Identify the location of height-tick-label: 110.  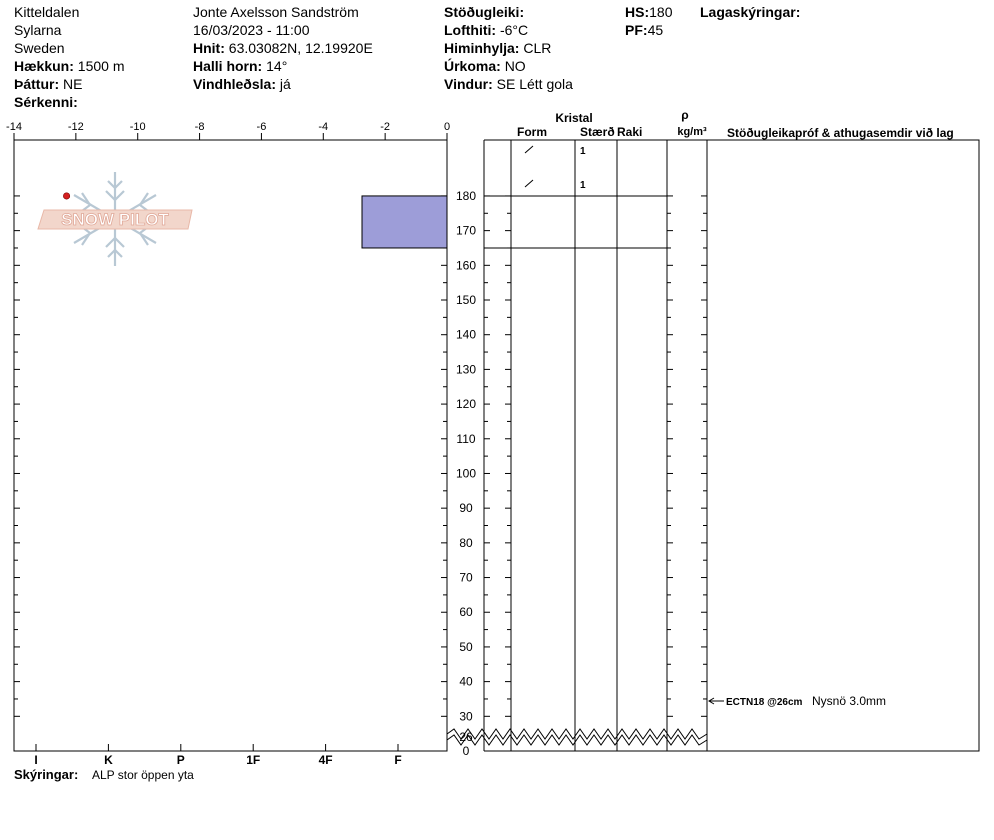
(465, 439).